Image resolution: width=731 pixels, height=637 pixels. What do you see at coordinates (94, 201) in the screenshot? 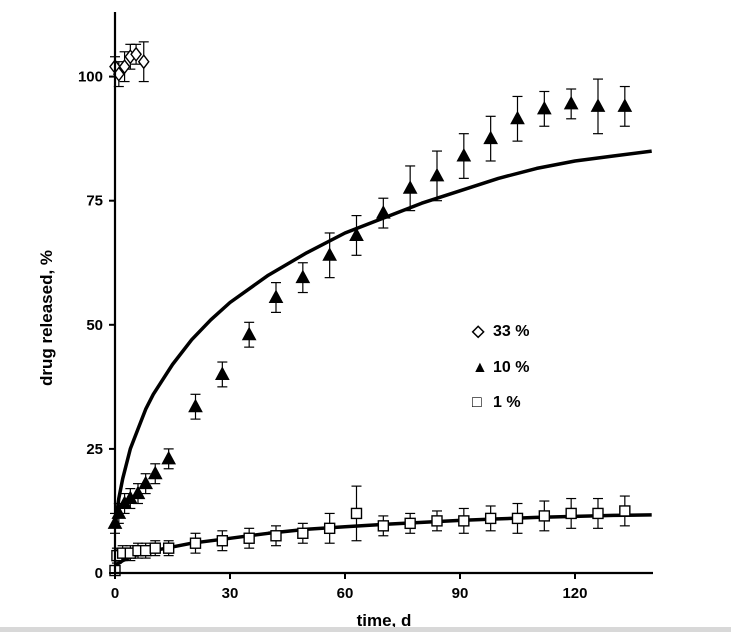
I see `y-tick-label: 75` at bounding box center [94, 201].